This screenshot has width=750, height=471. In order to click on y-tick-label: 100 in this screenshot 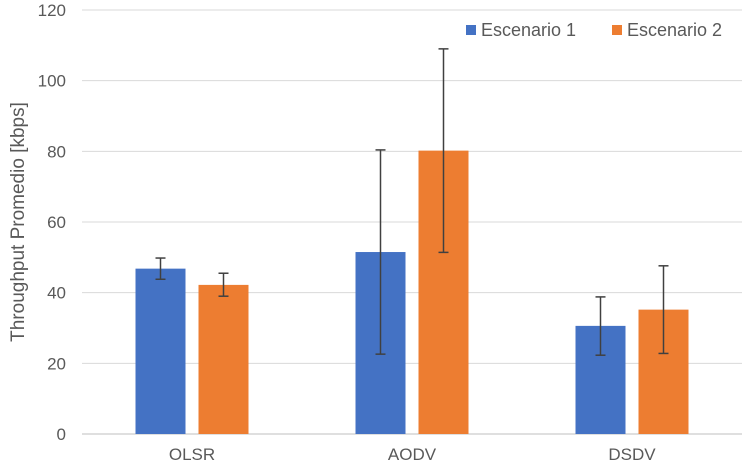, I will do `click(52, 81)`.